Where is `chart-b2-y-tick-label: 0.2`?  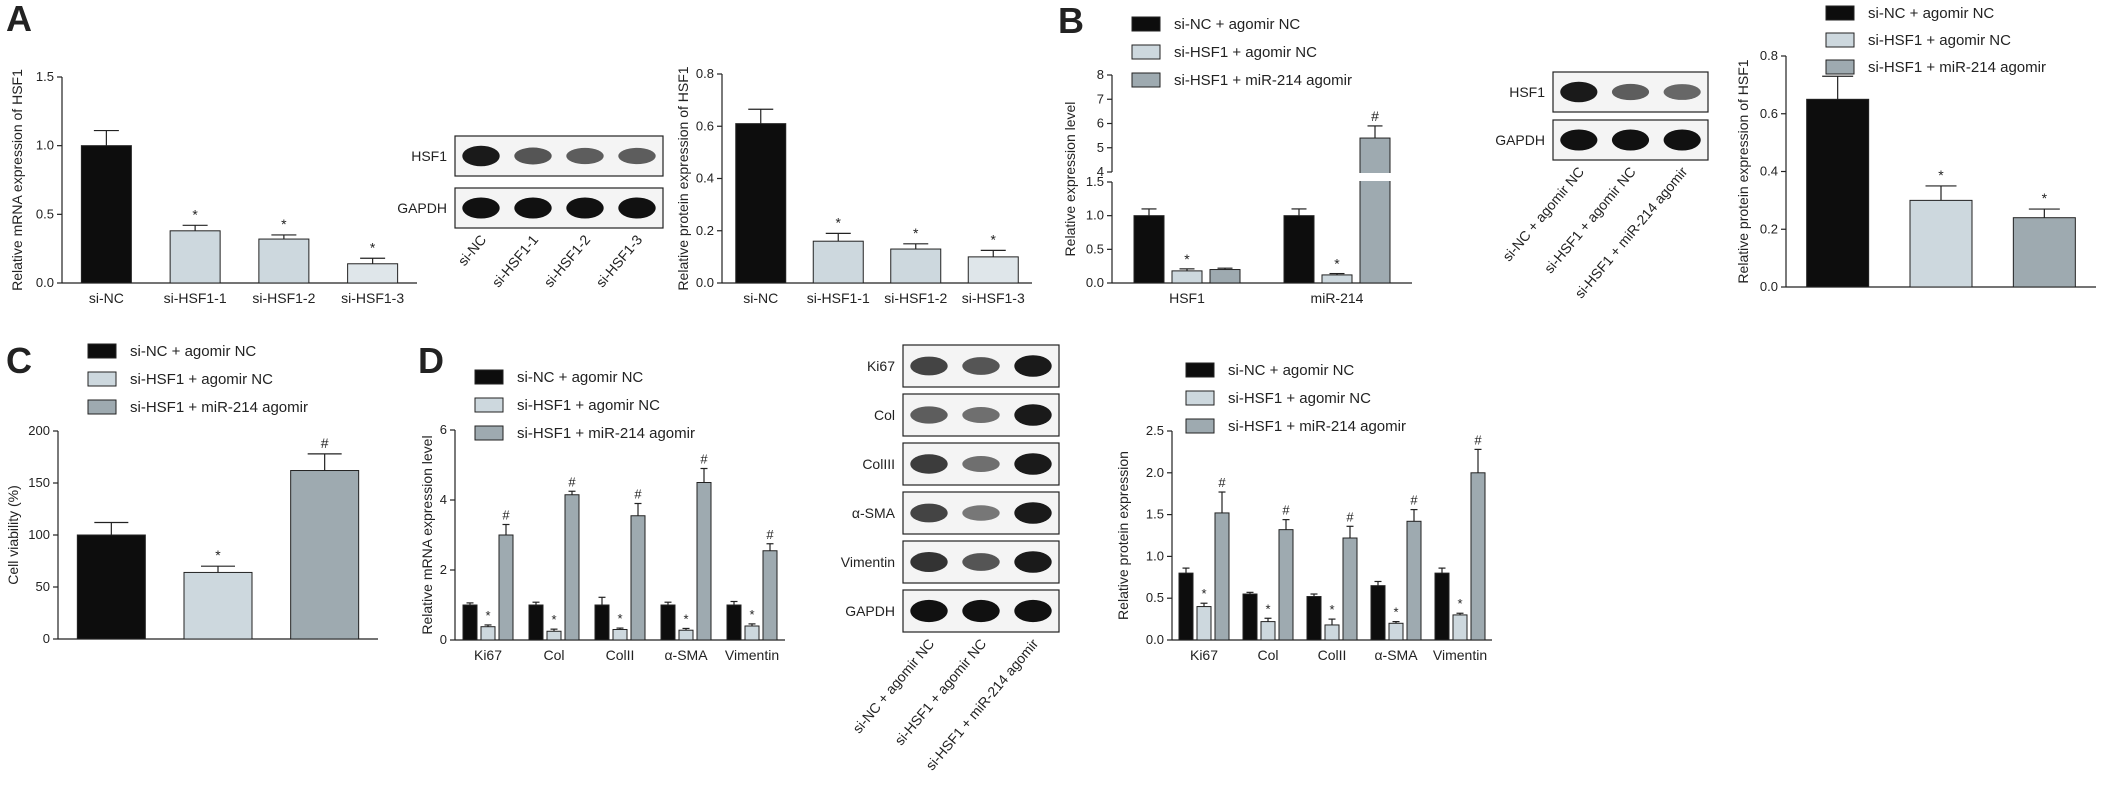 chart-b2-y-tick-label: 0.2 is located at coordinates (1769, 228).